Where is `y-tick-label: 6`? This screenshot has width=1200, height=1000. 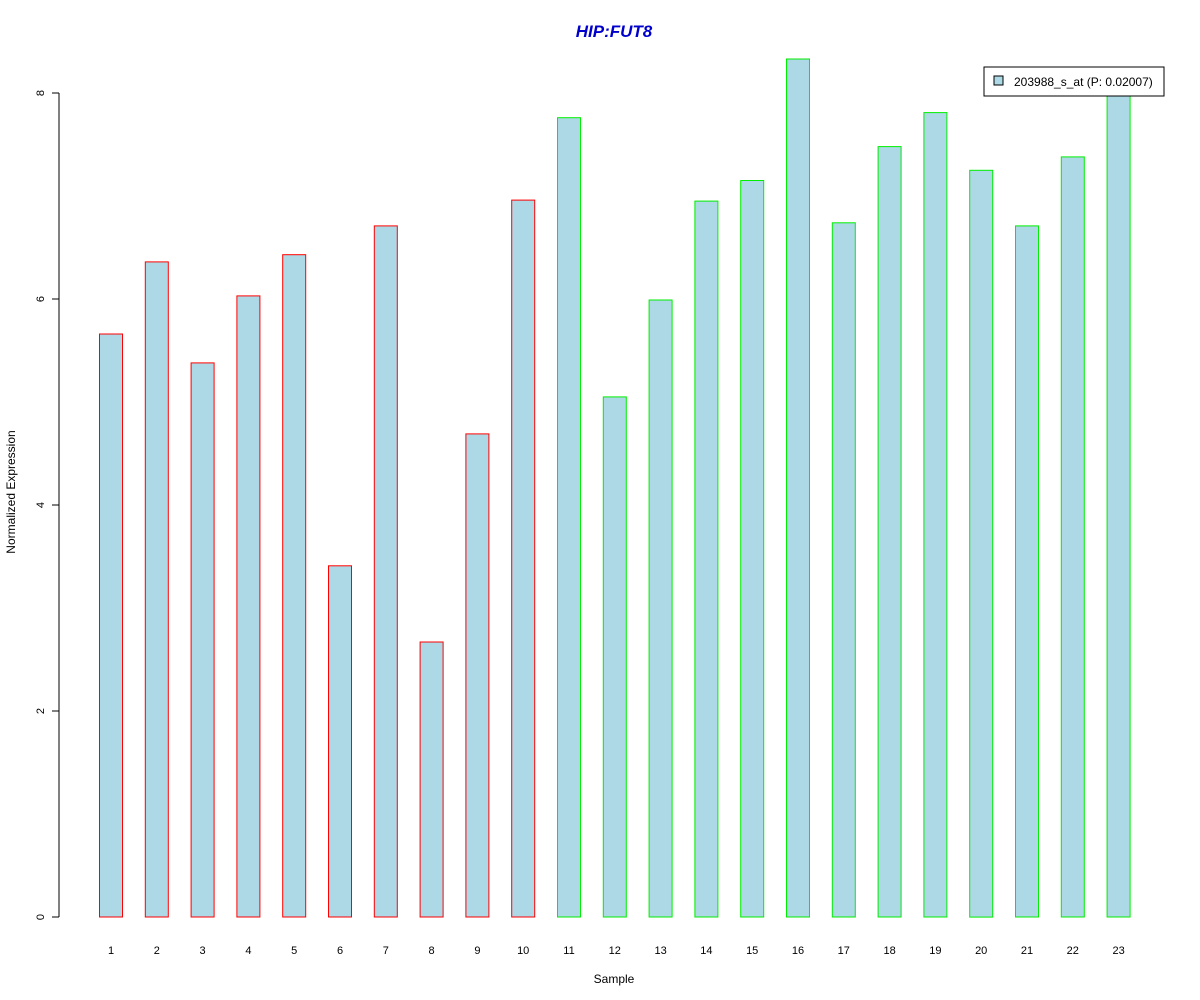
y-tick-label: 6 is located at coordinates (41, 299).